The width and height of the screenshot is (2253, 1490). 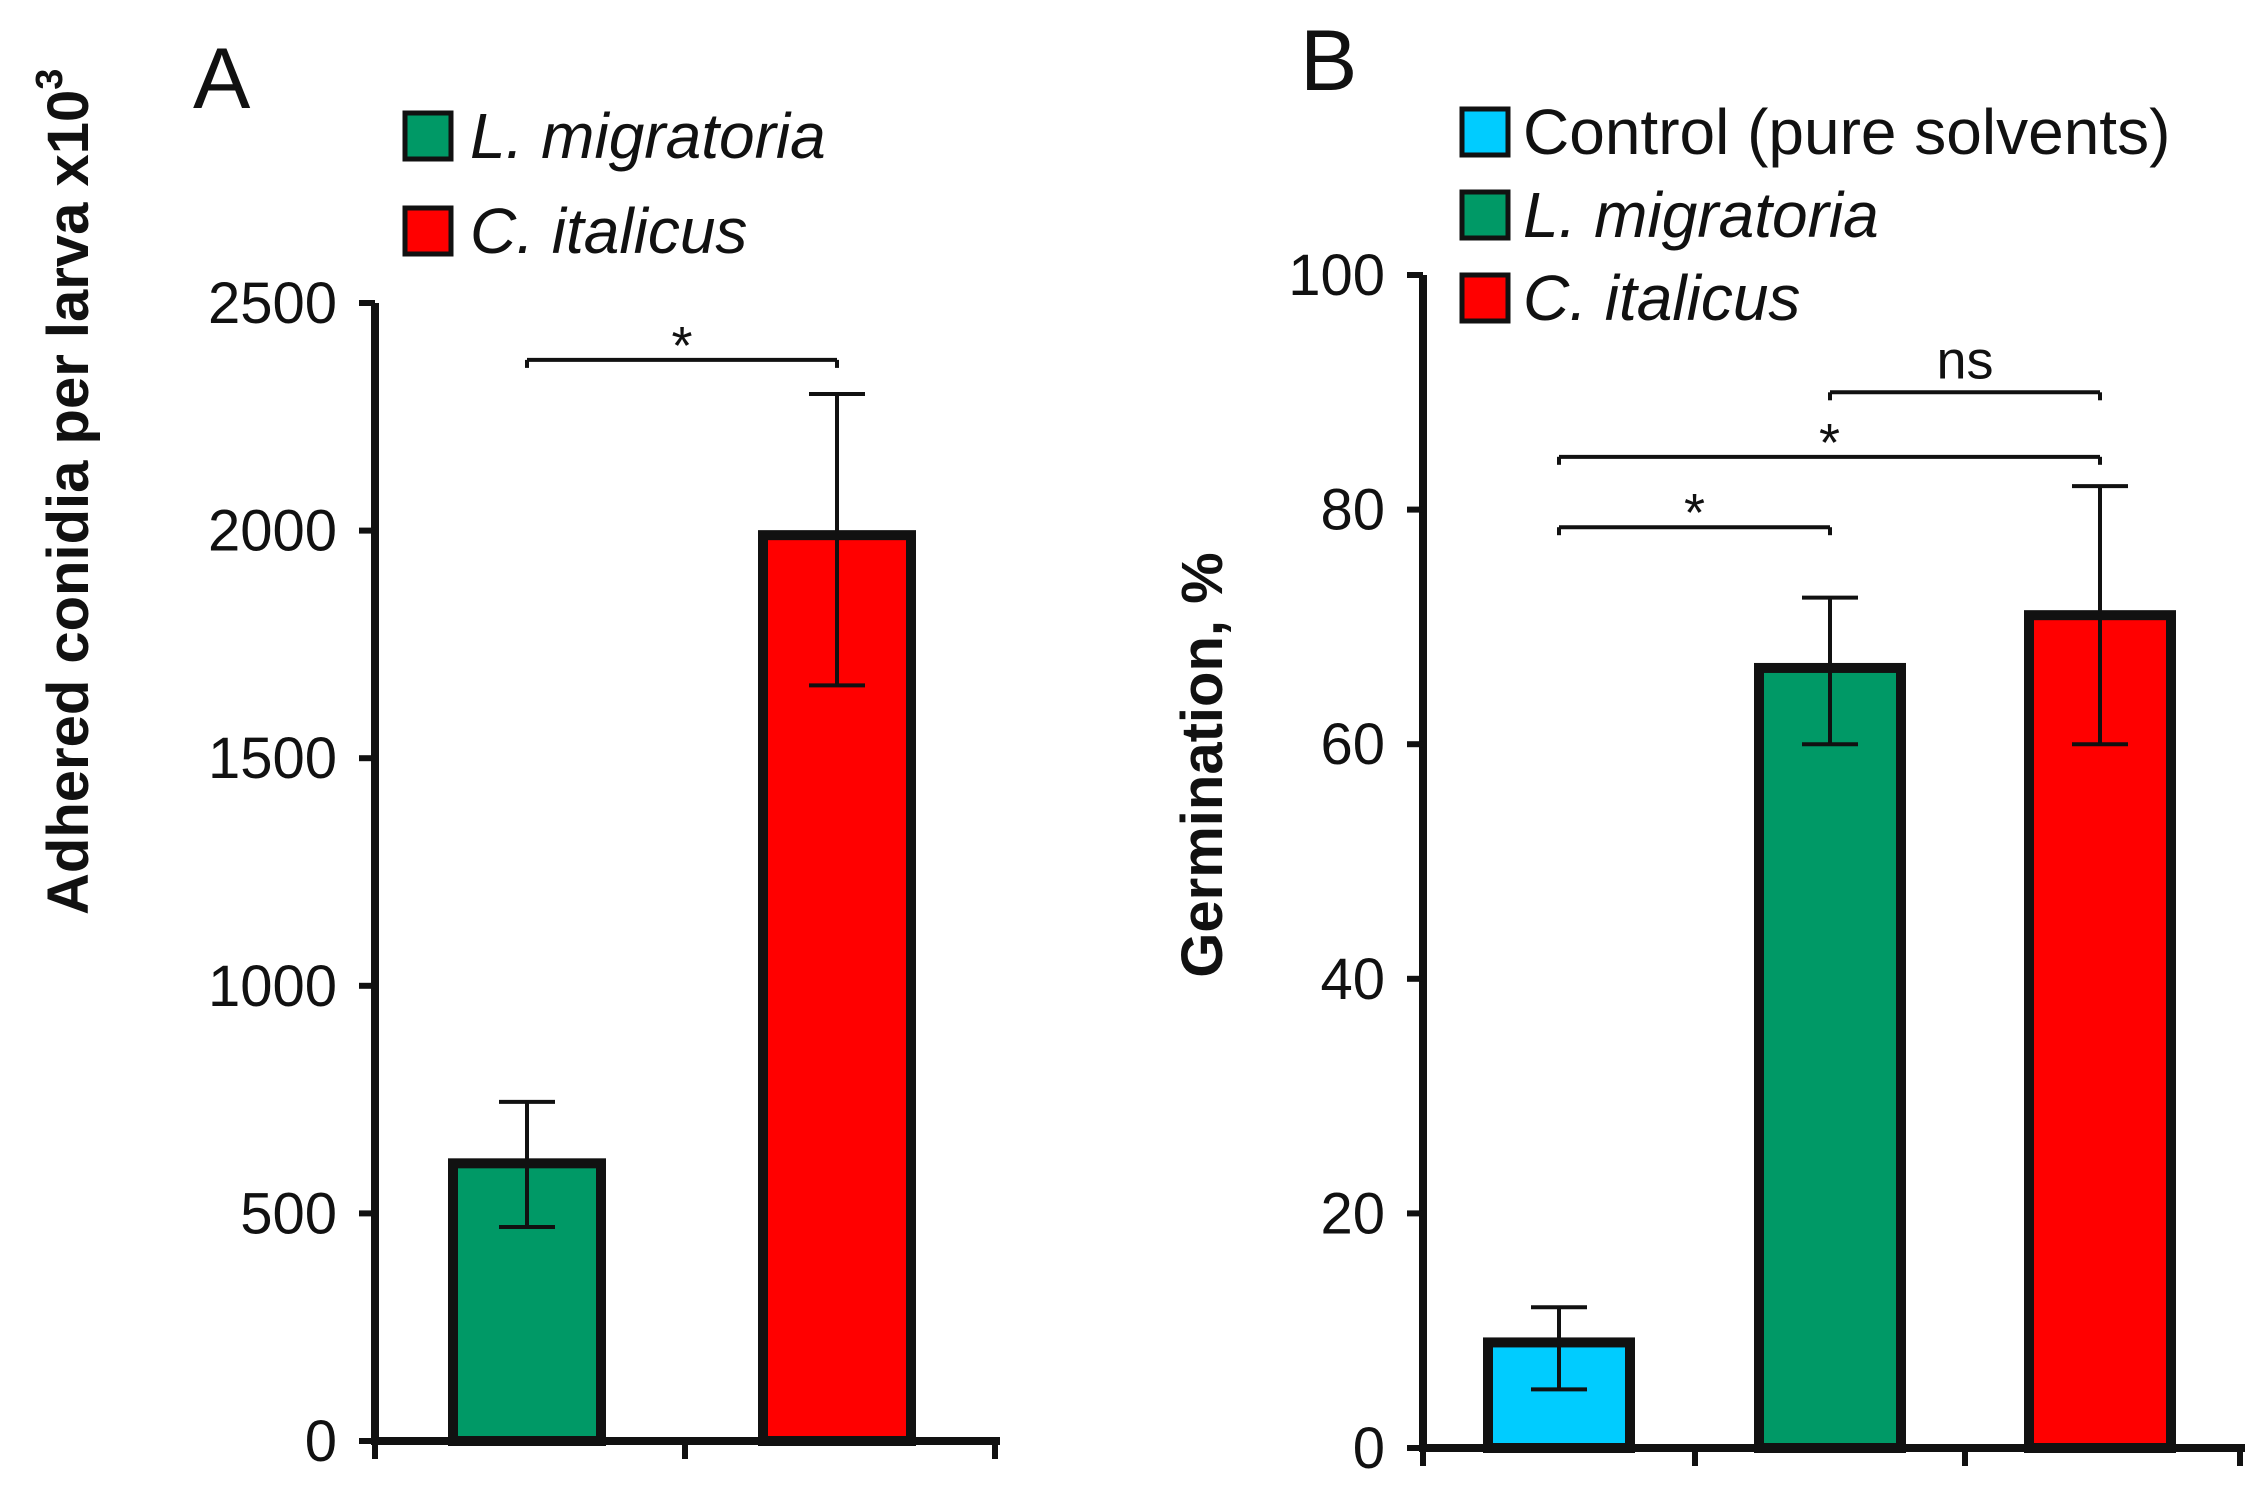 What do you see at coordinates (50, 79) in the screenshot?
I see `panel-a-y-axis-label-superscript: 3` at bounding box center [50, 79].